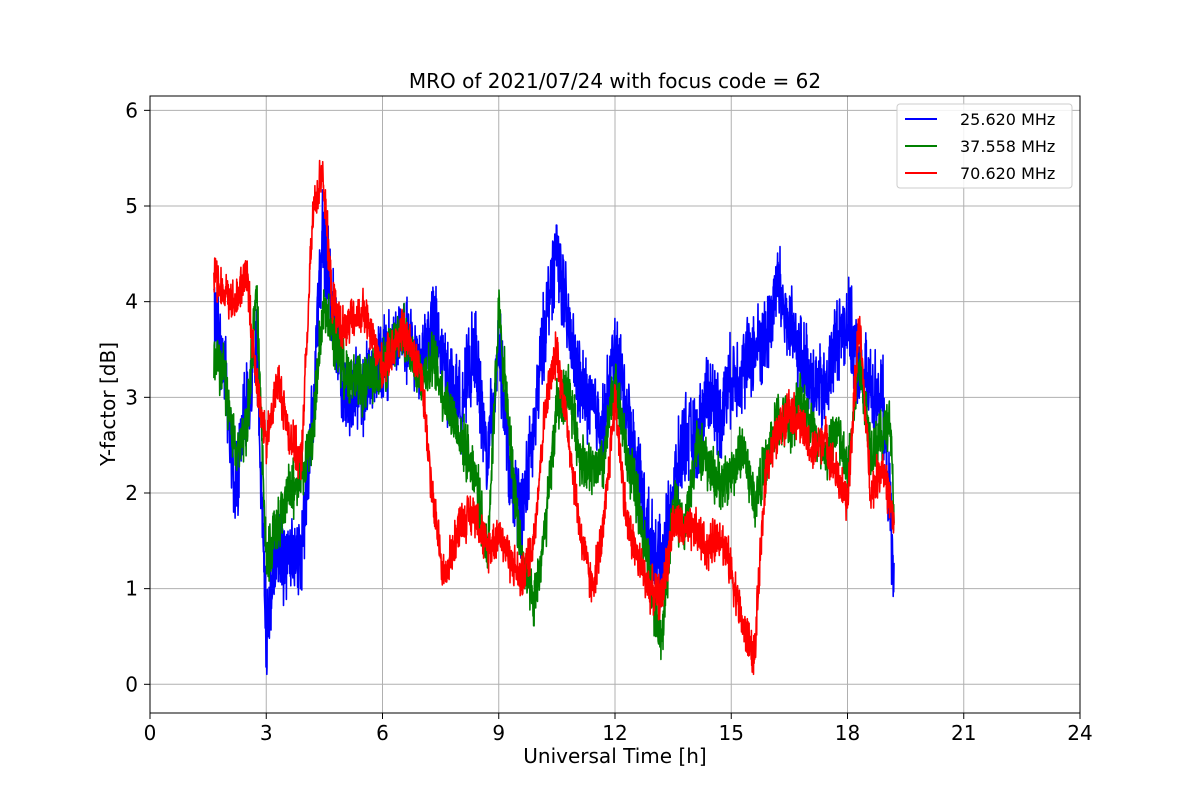 Image resolution: width=1200 pixels, height=800 pixels. I want to click on y-tick-label: 4, so click(131, 302).